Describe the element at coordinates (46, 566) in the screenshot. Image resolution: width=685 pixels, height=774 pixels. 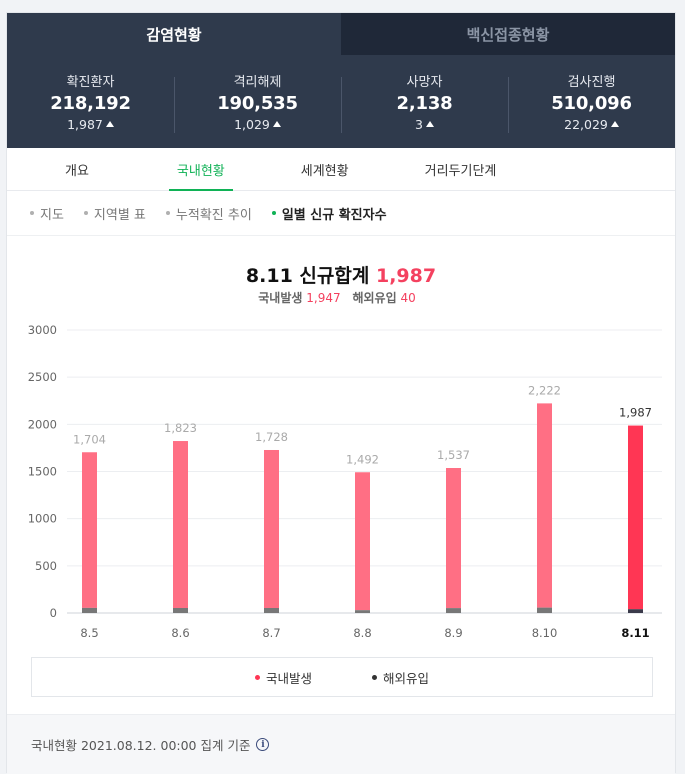
I see `y-tick-label: 500` at that location.